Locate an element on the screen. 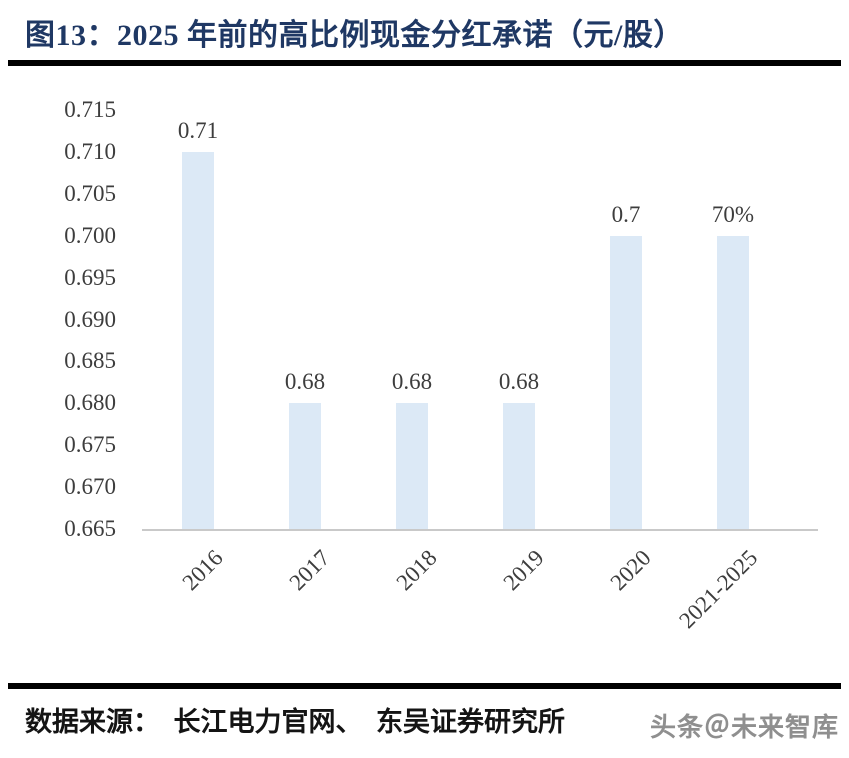  y-axis-tick-label: 0.680 is located at coordinates (90, 403).